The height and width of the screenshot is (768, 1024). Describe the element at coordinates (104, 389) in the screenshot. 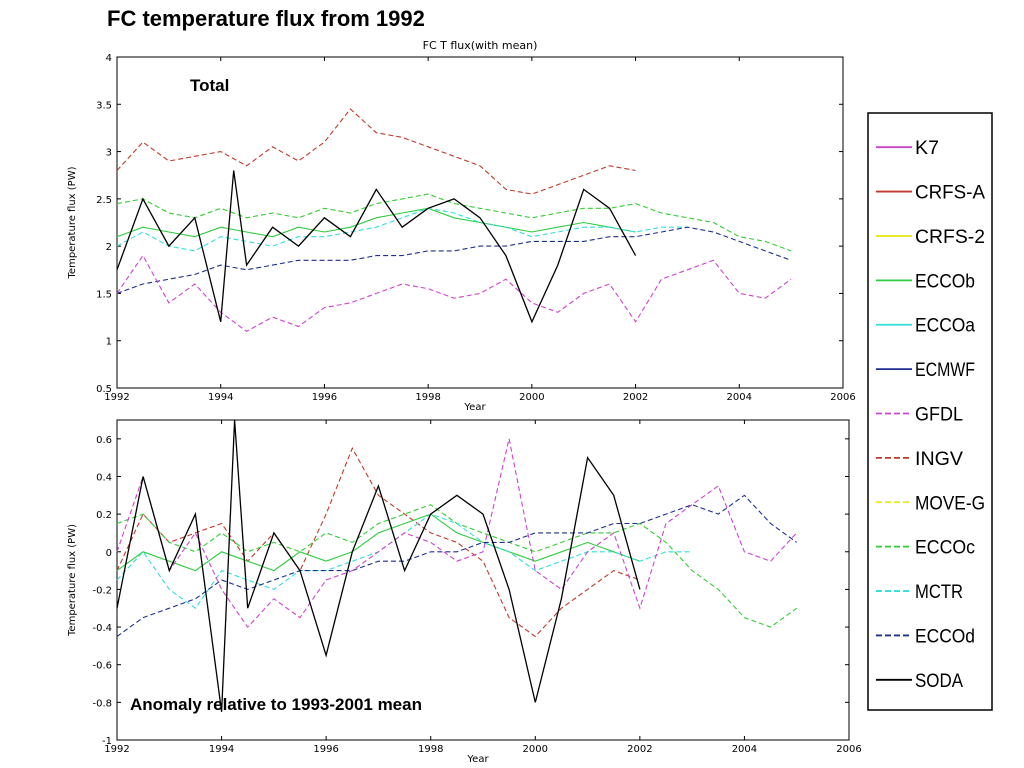

I see `y-tick-label: 0.5` at that location.